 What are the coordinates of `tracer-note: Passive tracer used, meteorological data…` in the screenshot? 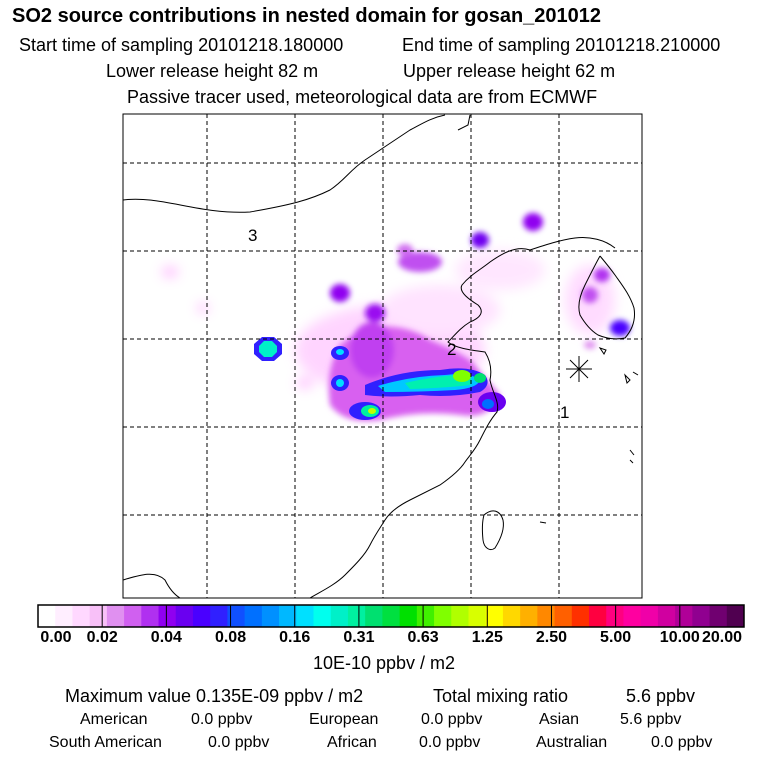 It's located at (362, 97).